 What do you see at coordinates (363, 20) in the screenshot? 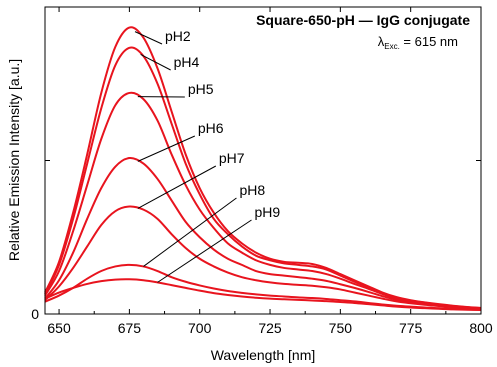
I see `chart-title: Square-650-pH — IgG conjugate` at bounding box center [363, 20].